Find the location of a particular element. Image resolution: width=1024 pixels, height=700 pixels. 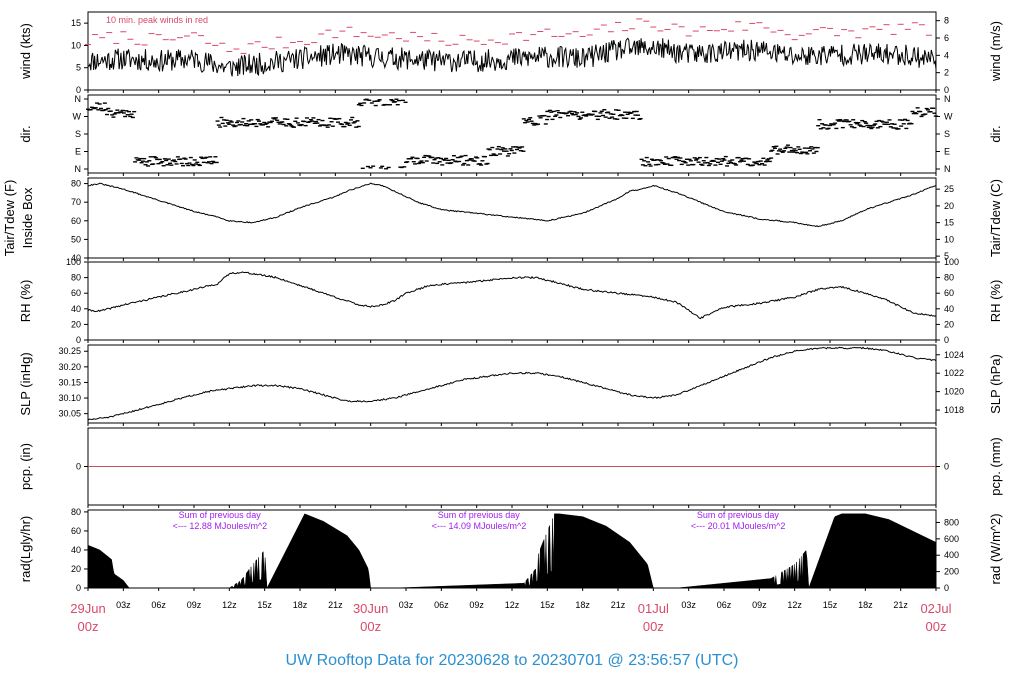

rad-ylabel: rad(Lgly/hr) is located at coordinates (25, 549).